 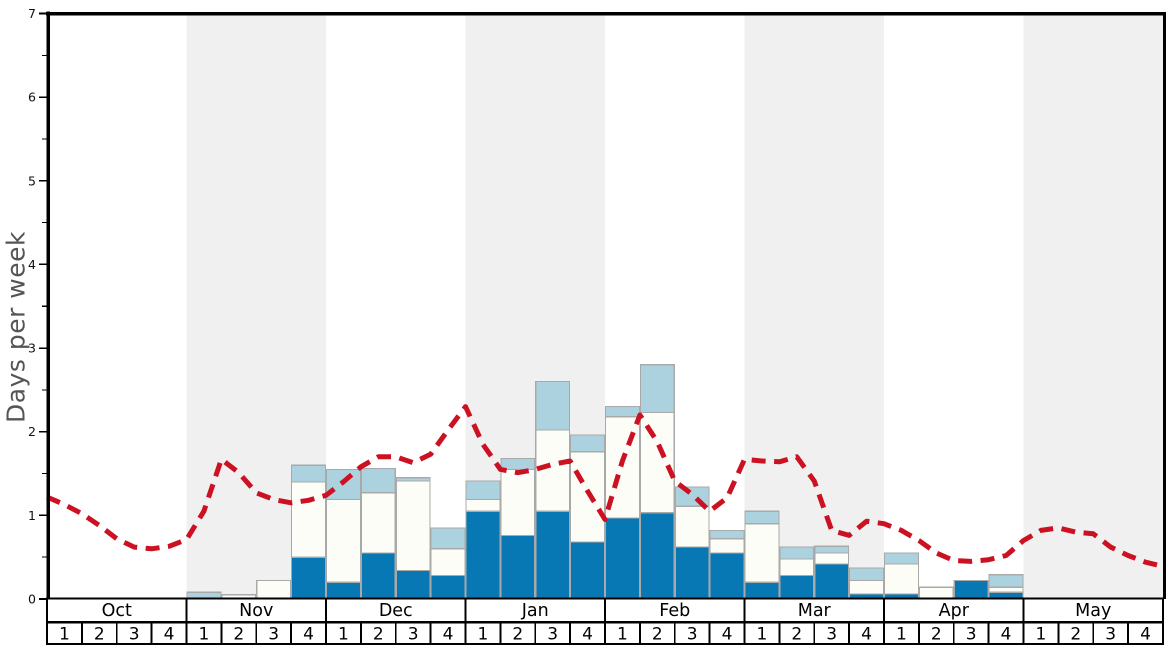 What do you see at coordinates (32, 97) in the screenshot?
I see `y-tick-label: 6` at bounding box center [32, 97].